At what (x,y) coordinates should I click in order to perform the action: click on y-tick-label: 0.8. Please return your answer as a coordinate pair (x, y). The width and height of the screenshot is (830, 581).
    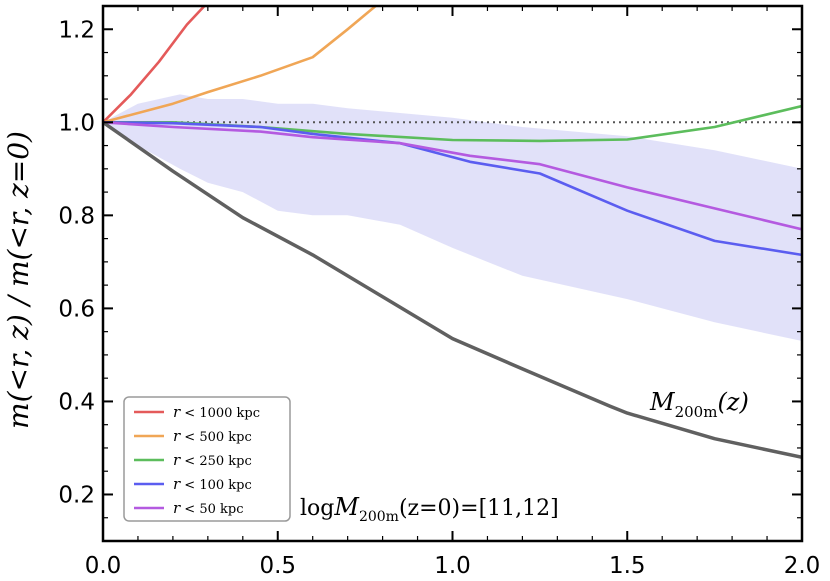
    Looking at the image, I should click on (76, 216).